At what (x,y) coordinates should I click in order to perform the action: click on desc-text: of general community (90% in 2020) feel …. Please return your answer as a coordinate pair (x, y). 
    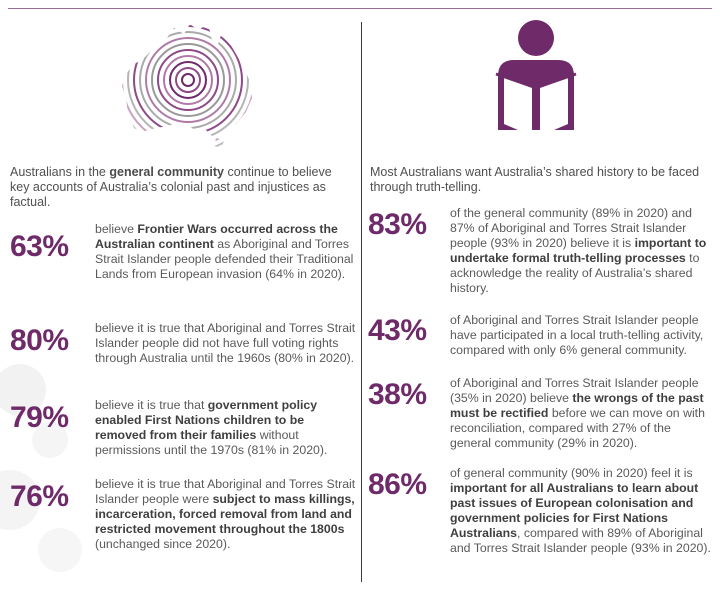
    Looking at the image, I should click on (571, 473).